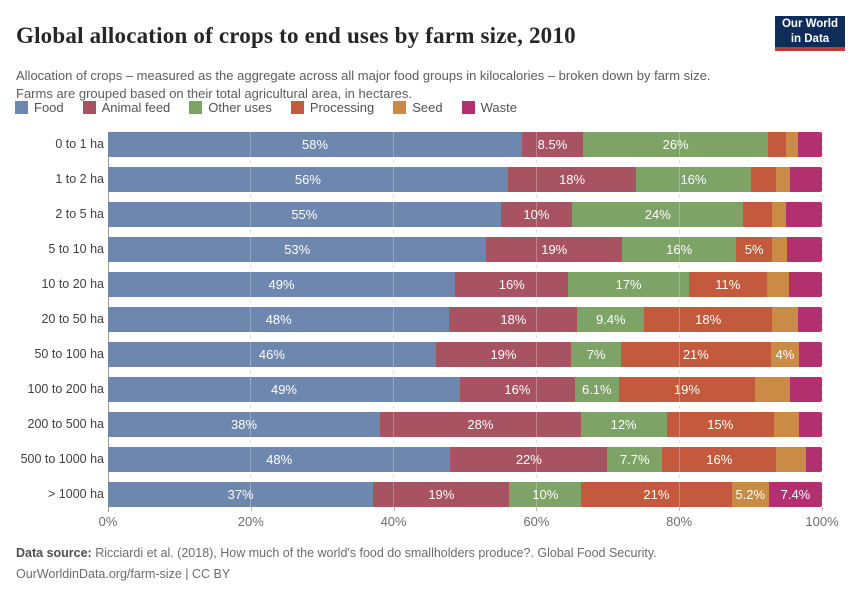 The width and height of the screenshot is (850, 600). What do you see at coordinates (315, 144) in the screenshot?
I see `bar-segment-food: 58%` at bounding box center [315, 144].